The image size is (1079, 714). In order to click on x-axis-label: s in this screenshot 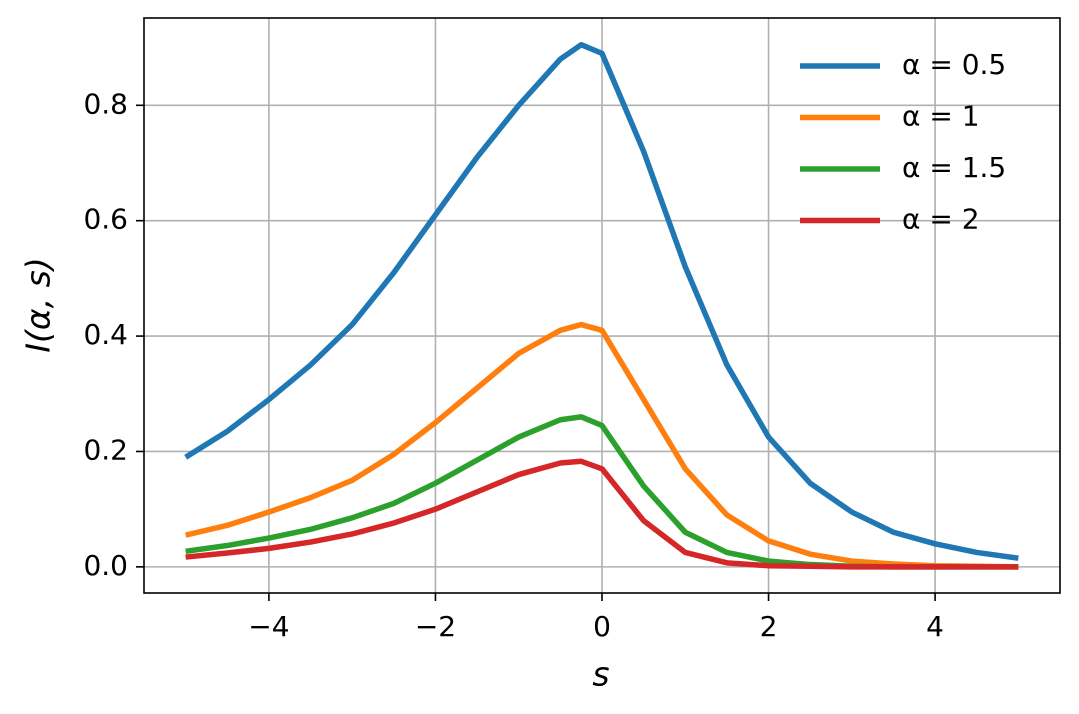, I will do `click(600, 674)`.